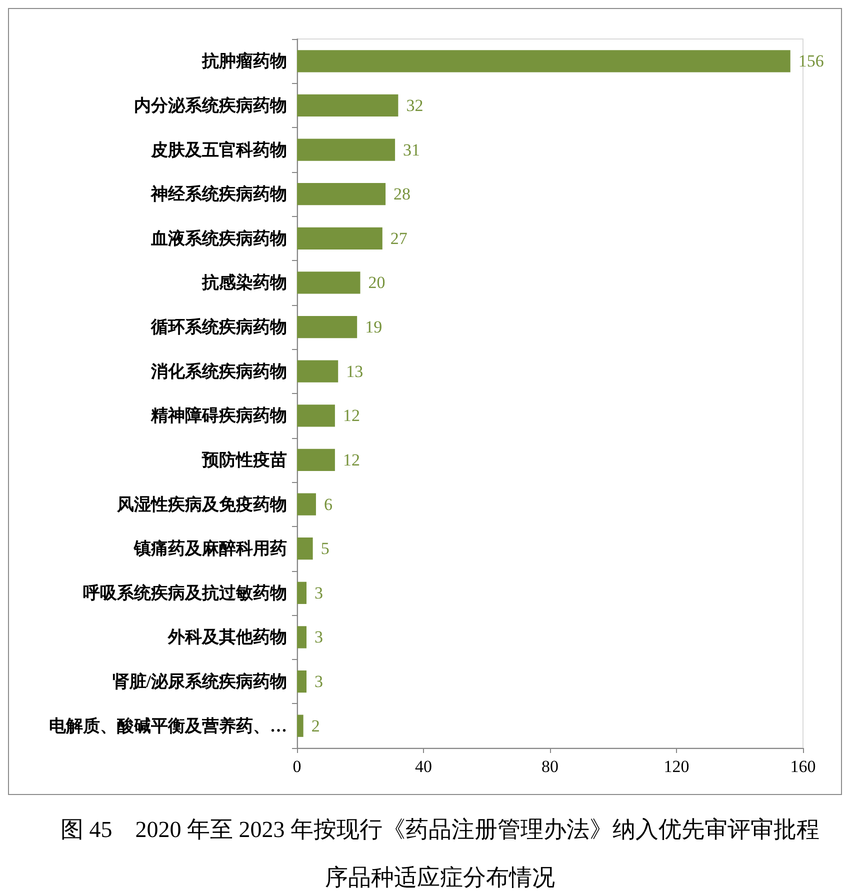 This screenshot has height=895, width=849. I want to click on x-tick-label: 120, so click(677, 766).